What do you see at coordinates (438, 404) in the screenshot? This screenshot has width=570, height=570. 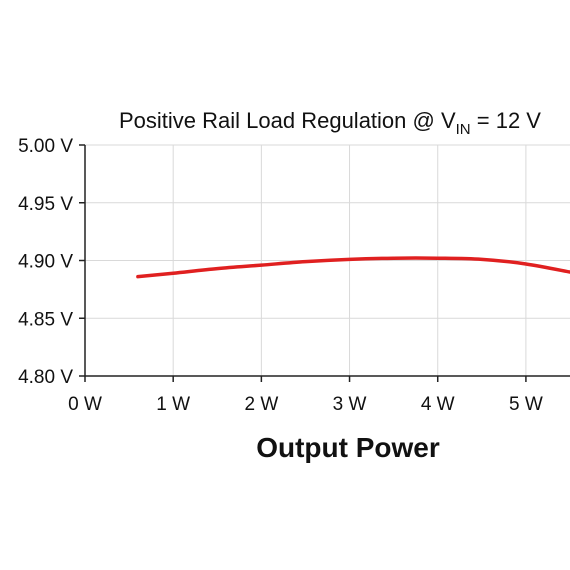 I see `x-tick-label: 4 W` at bounding box center [438, 404].